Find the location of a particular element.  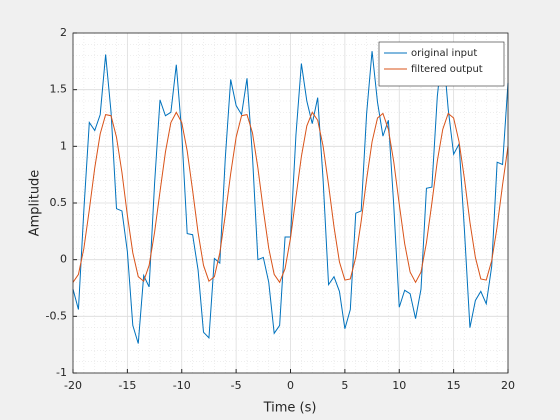

y-tick-label: 1.5 is located at coordinates (59, 89).